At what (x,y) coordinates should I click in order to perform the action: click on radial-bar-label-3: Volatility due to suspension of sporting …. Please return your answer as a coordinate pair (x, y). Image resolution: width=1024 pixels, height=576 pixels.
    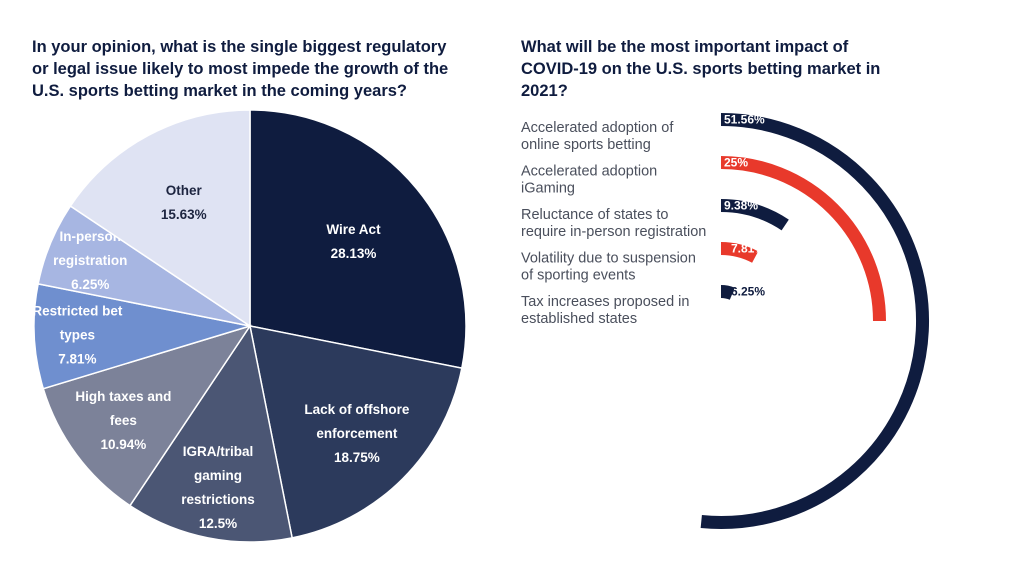
    Looking at the image, I should click on (608, 267).